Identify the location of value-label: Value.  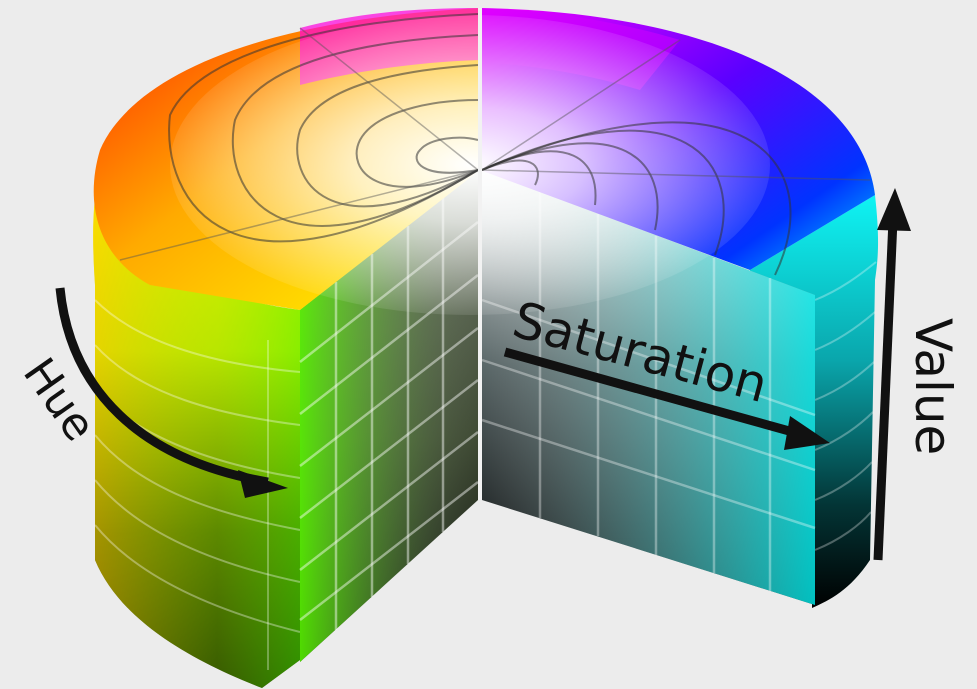
(933, 386).